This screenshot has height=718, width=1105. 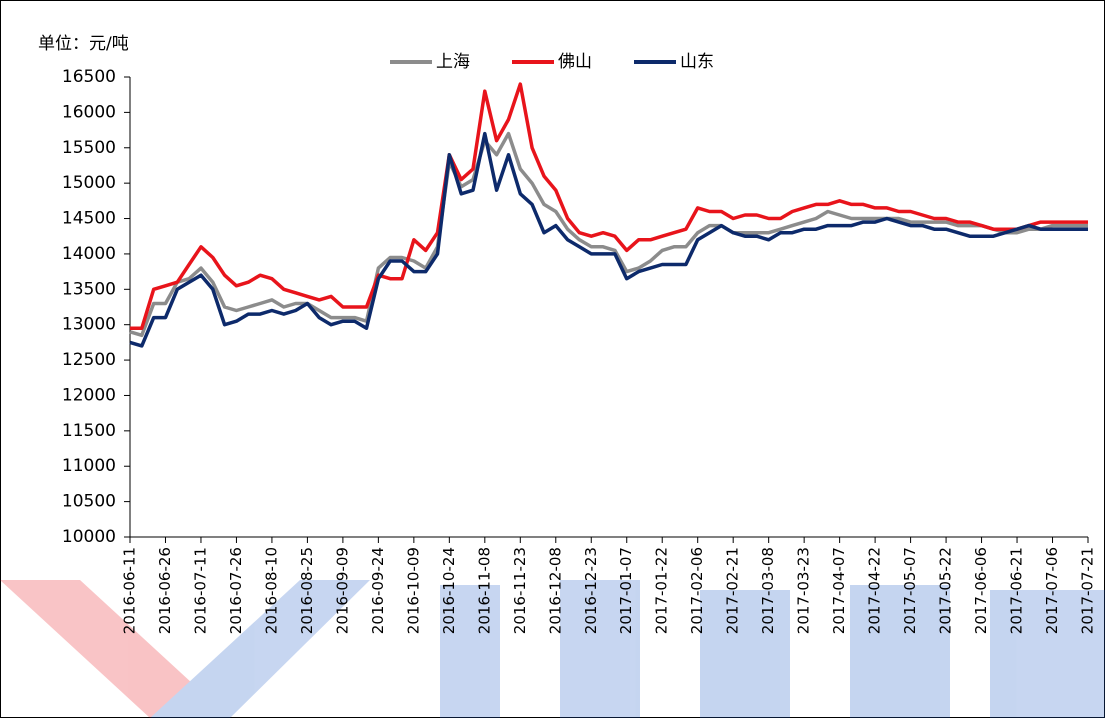 I want to click on x-tick-label: 2017-02-06, so click(x=697, y=590).